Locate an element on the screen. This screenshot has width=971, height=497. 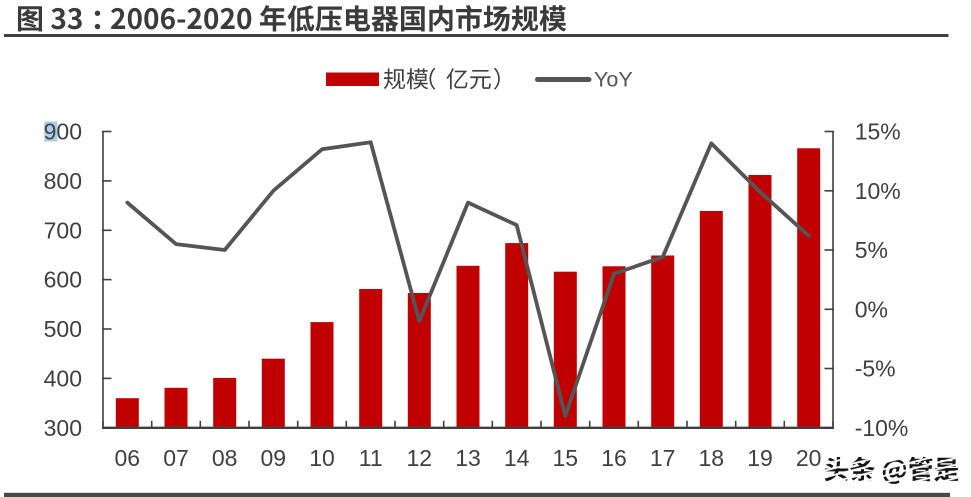
svg-text: 9 is located at coordinates (50, 132).